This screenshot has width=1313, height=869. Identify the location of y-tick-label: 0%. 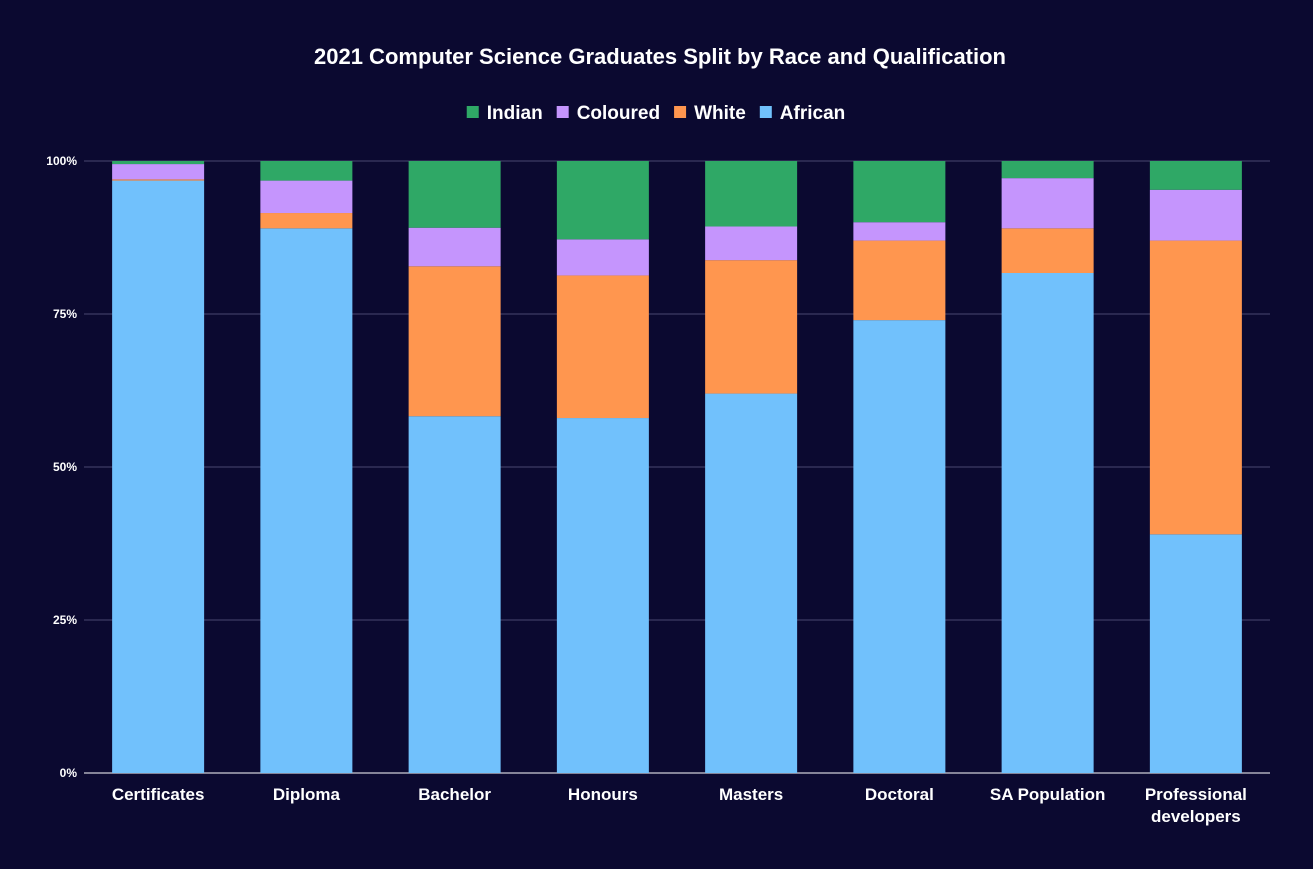
(69, 773).